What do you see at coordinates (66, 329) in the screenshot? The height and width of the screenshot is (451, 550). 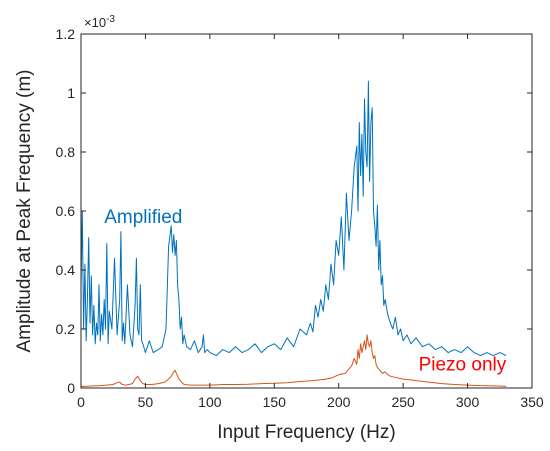 I see `y-tick-label: 0.2` at bounding box center [66, 329].